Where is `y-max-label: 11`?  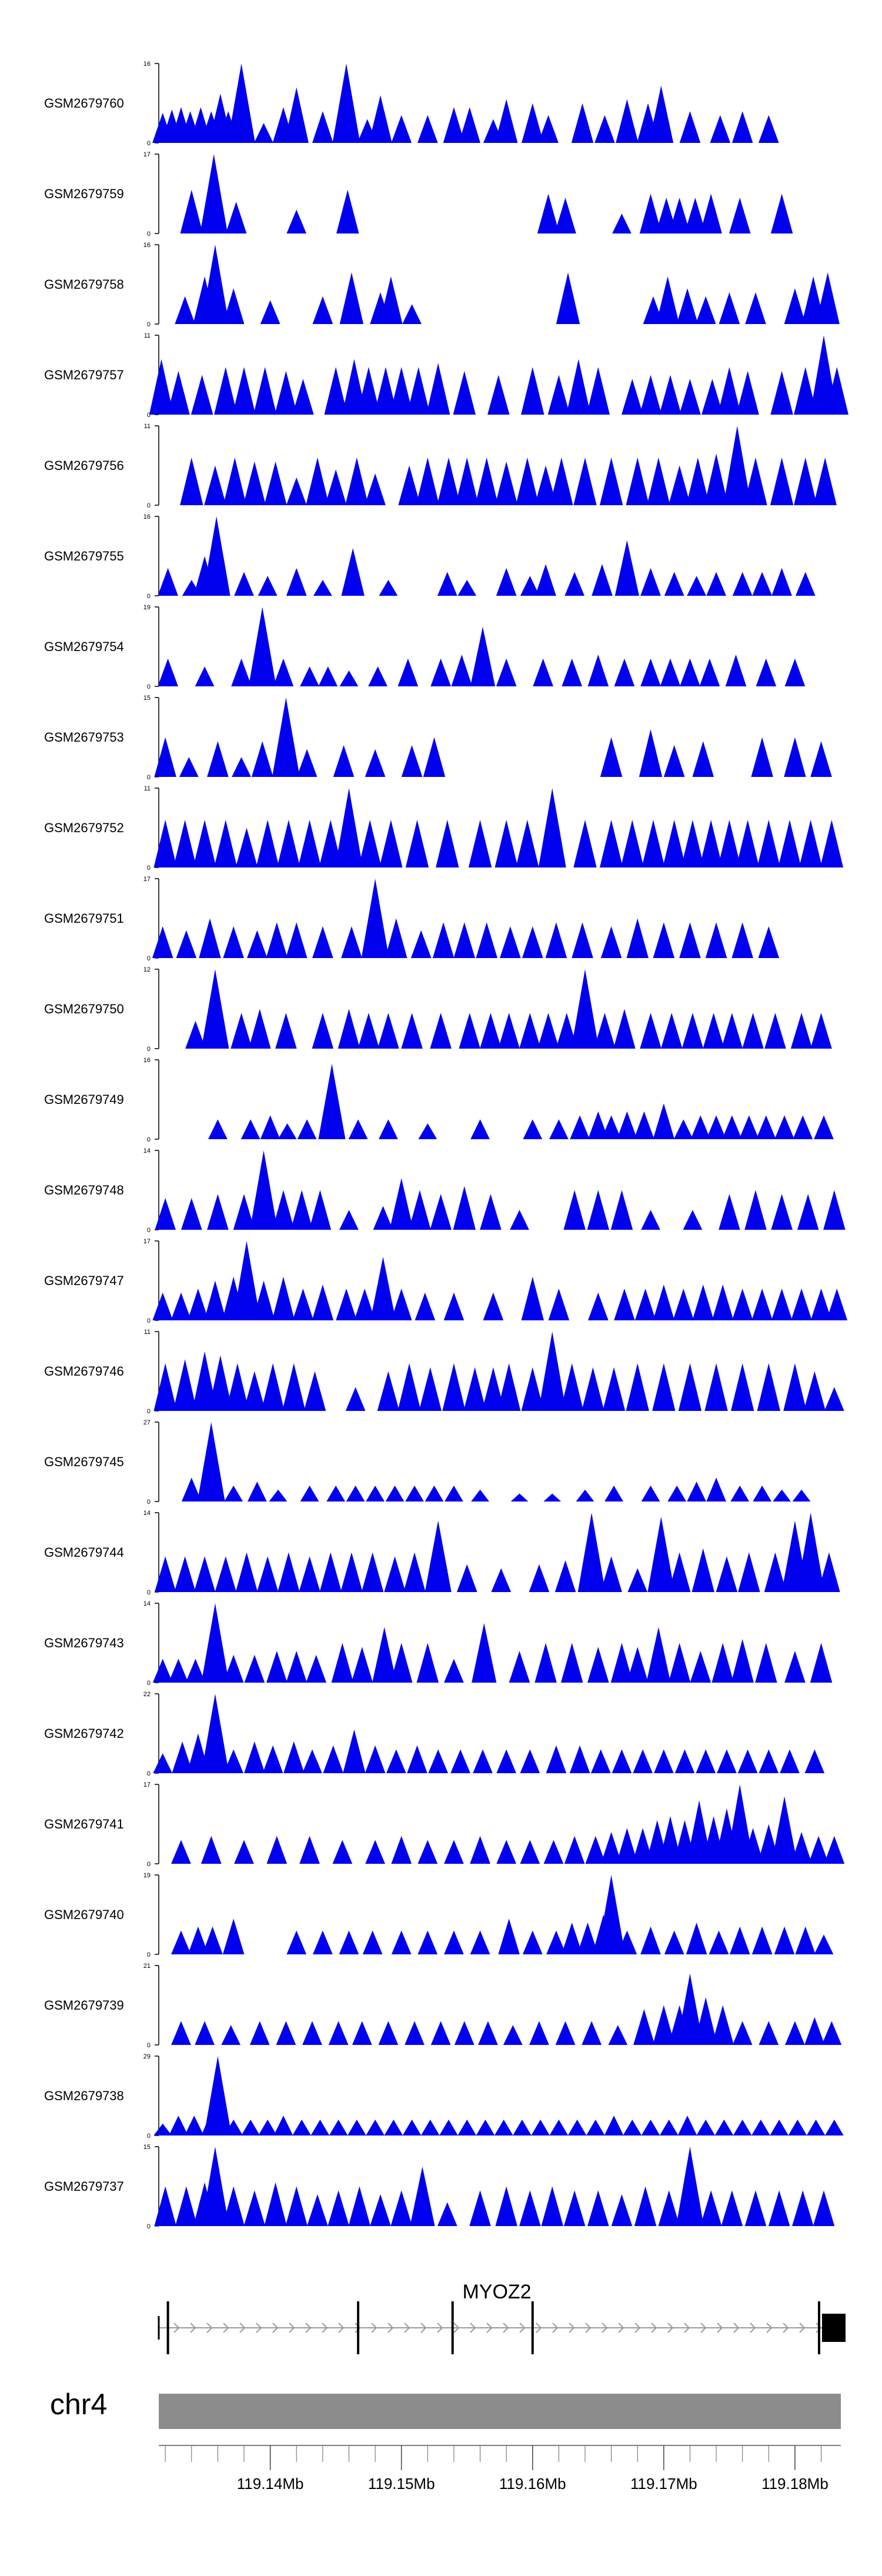
y-max-label: 11 is located at coordinates (147, 426).